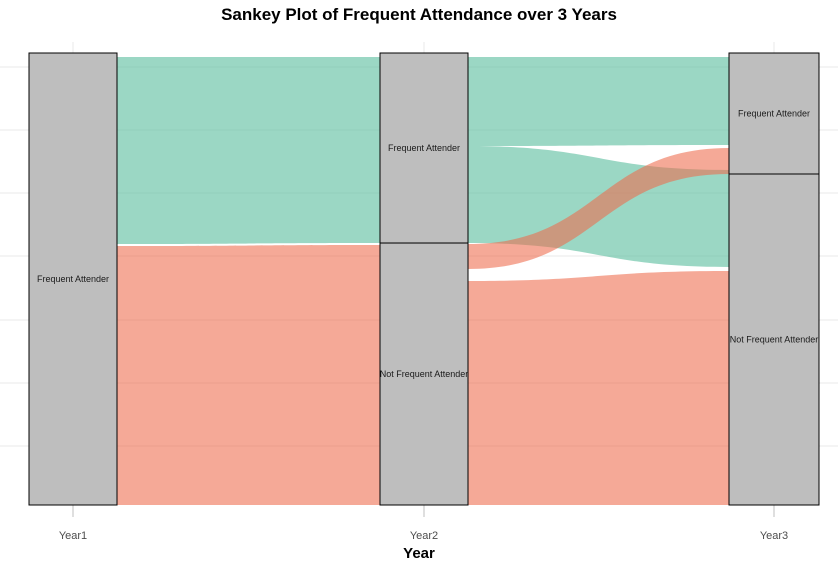  Describe the element at coordinates (774, 536) in the screenshot. I see `x-tick-label-year3: Year3` at that location.